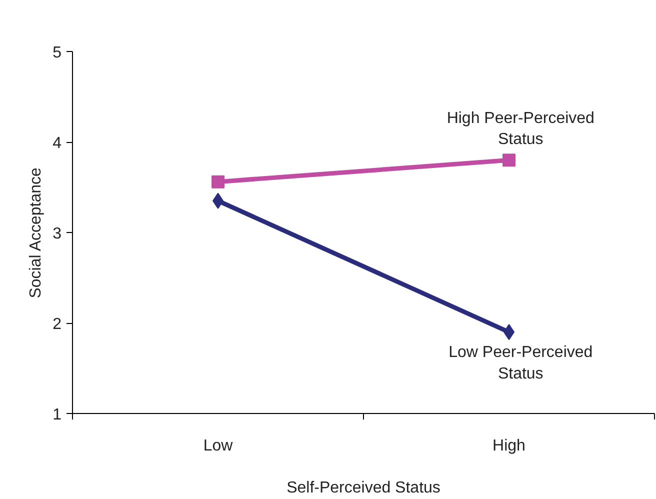 This screenshot has width=656, height=499. What do you see at coordinates (57, 234) in the screenshot?
I see `y-tick-label: 3` at bounding box center [57, 234].